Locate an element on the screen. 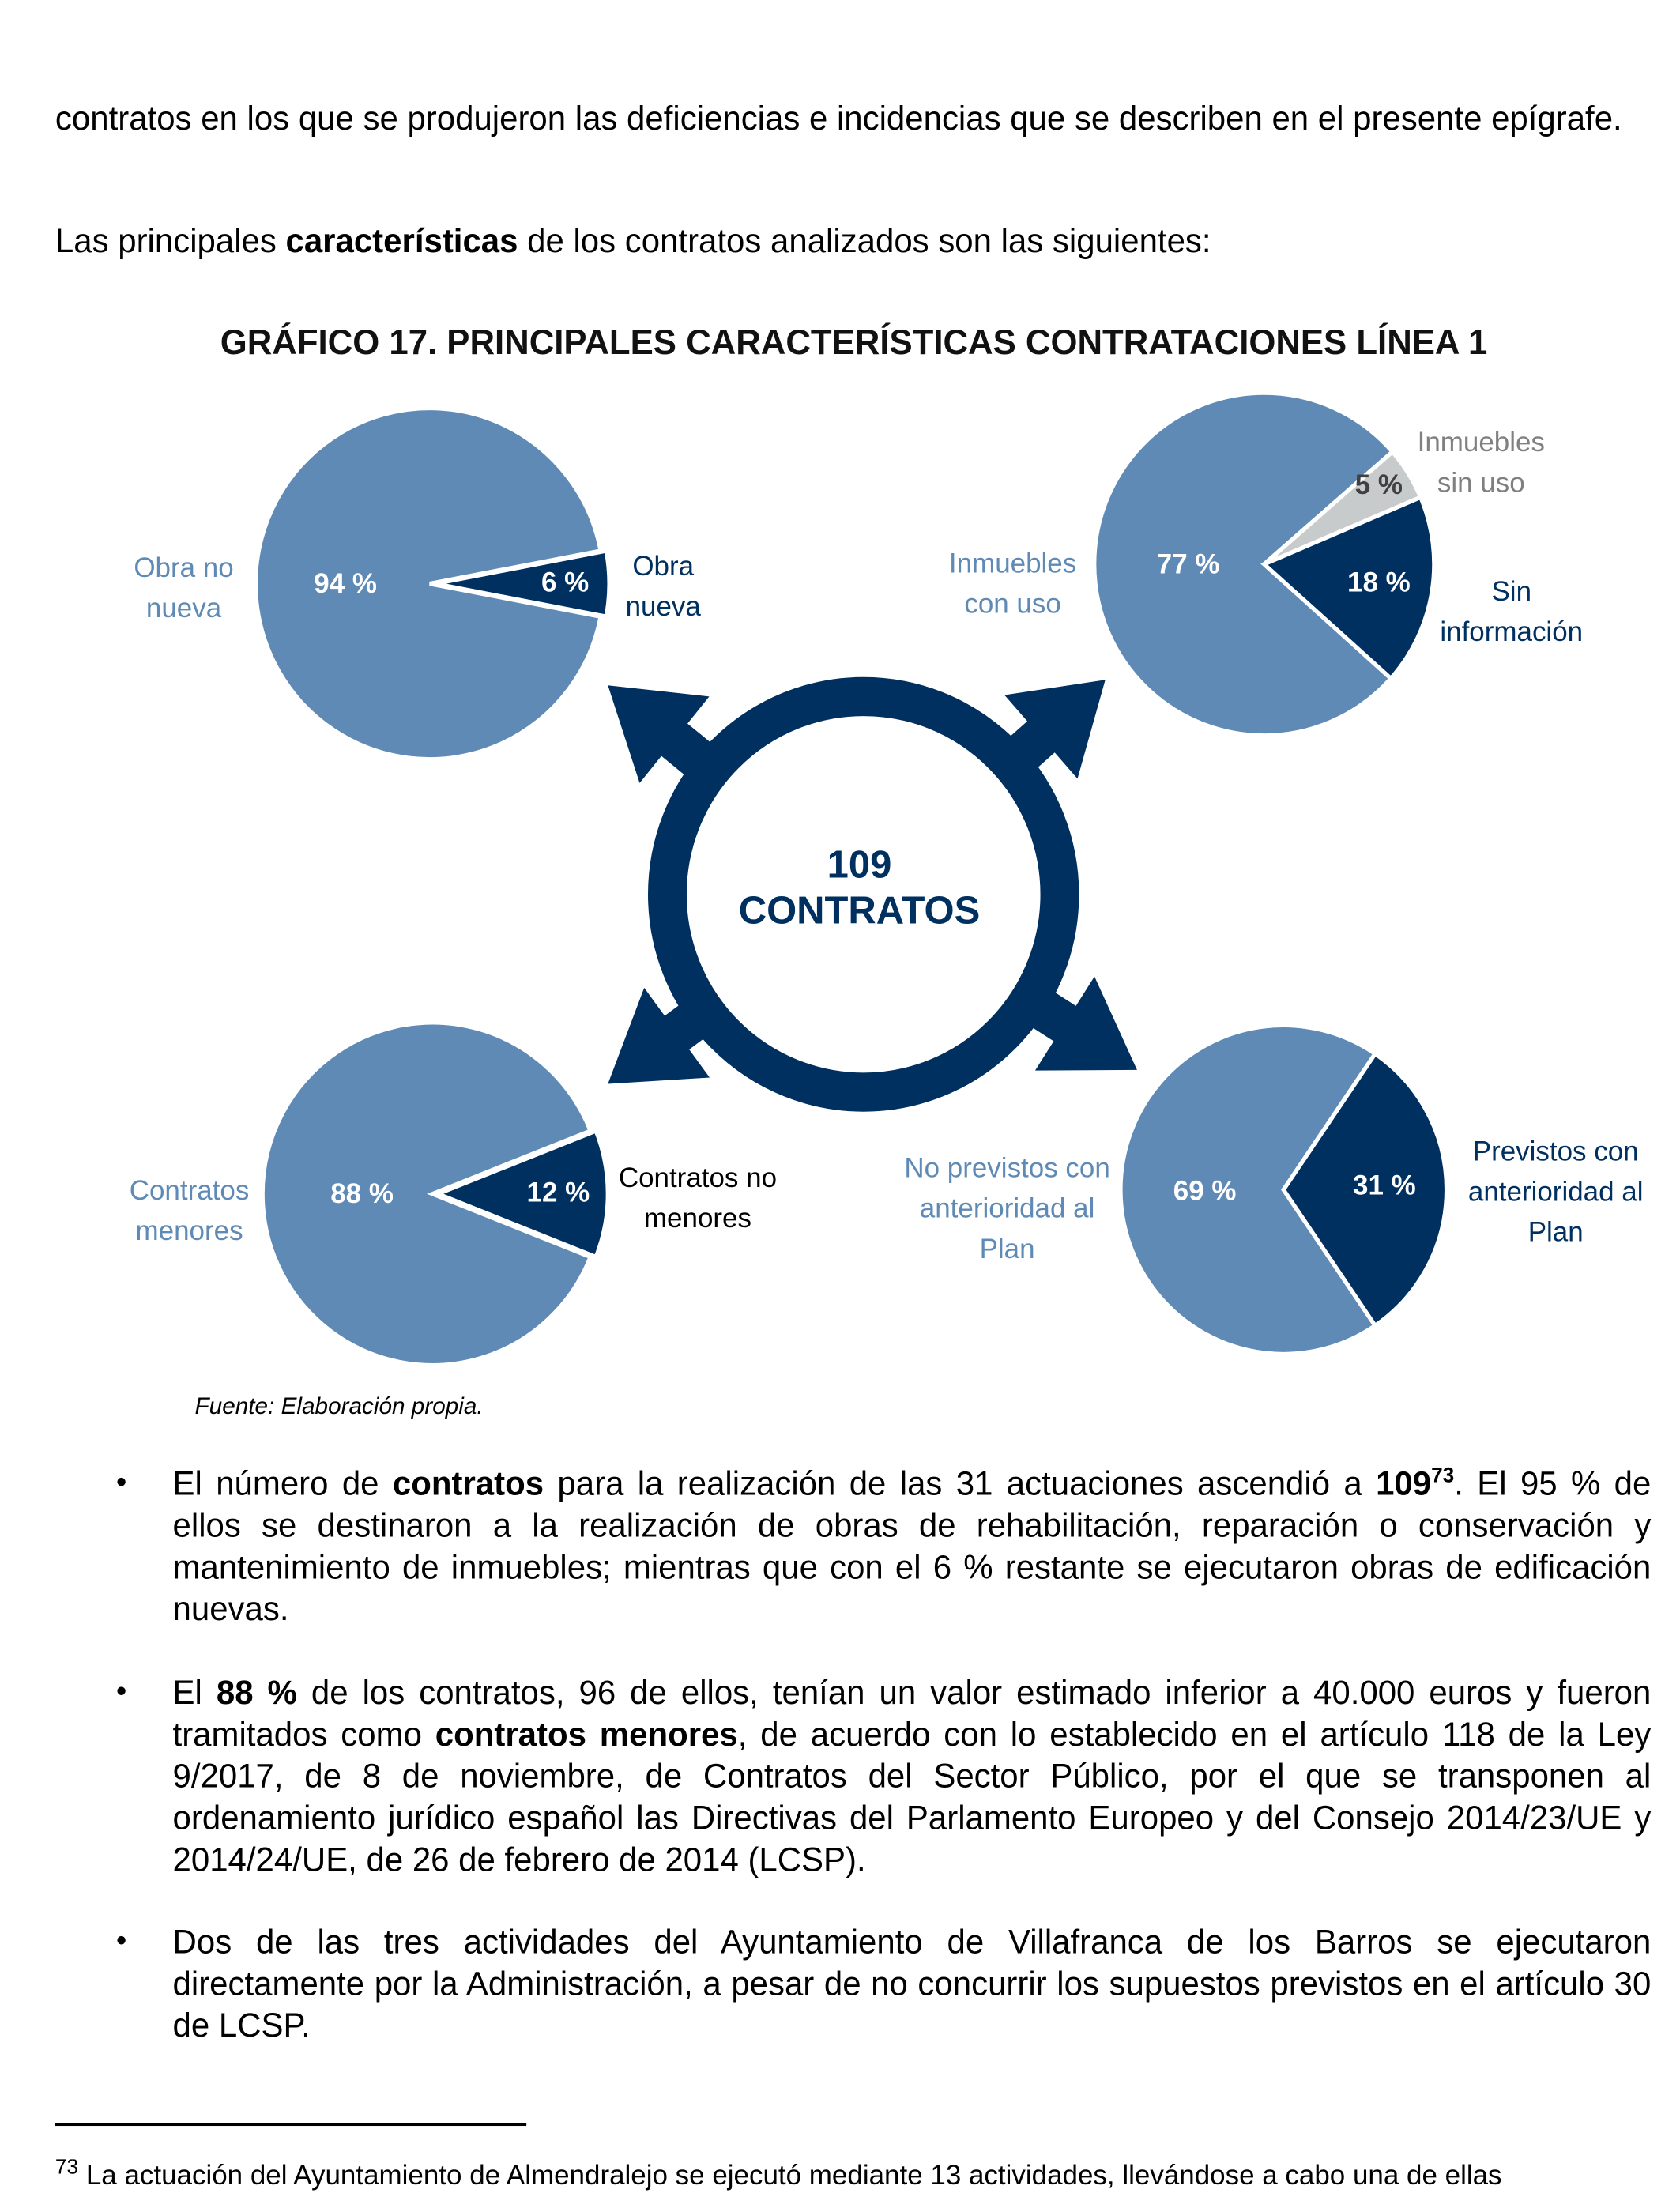 This screenshot has width=1680, height=2193. bold-text: 109 is located at coordinates (1404, 1485).